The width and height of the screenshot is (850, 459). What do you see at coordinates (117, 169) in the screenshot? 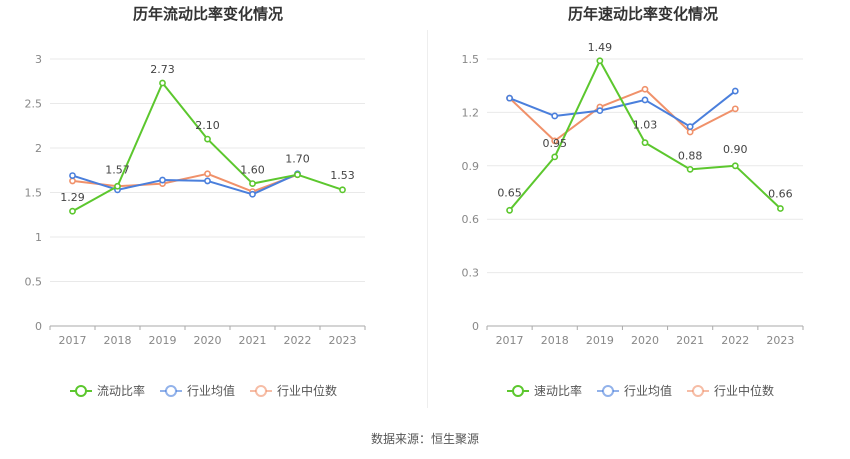
I see `data-label: 1.57` at bounding box center [117, 169].